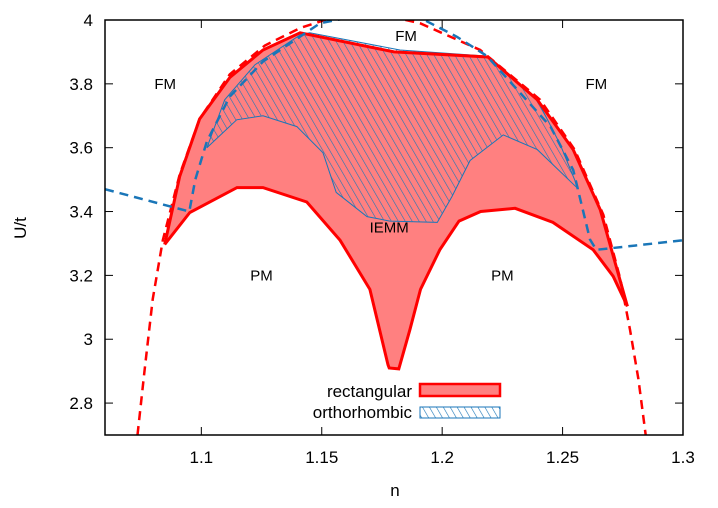 The image size is (718, 508). I want to click on legend-swatch-orthorhombic, so click(460, 412).